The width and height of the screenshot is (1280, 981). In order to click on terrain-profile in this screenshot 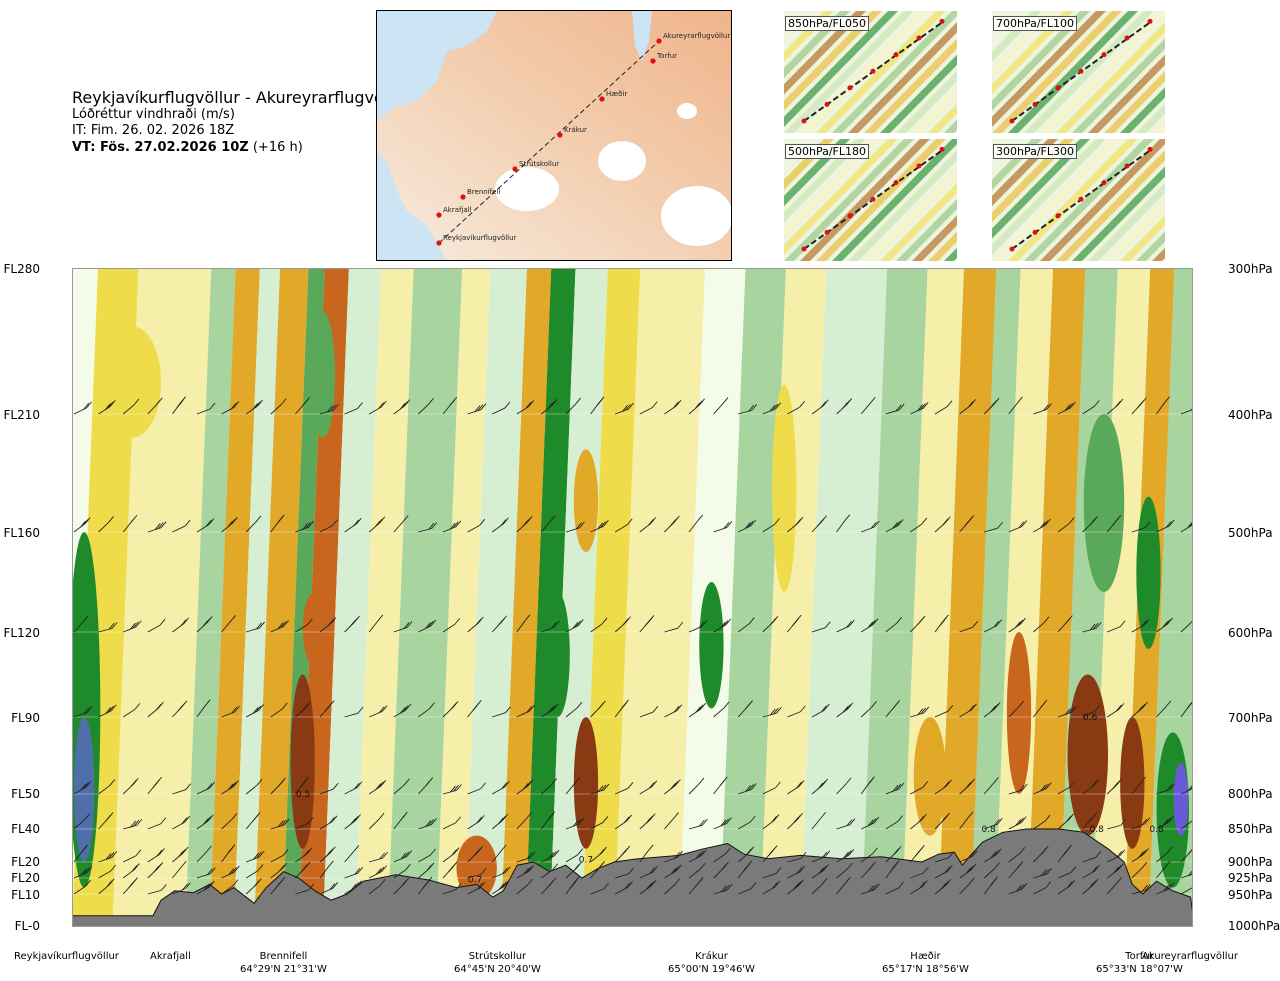, I will do `click(632, 877)`.